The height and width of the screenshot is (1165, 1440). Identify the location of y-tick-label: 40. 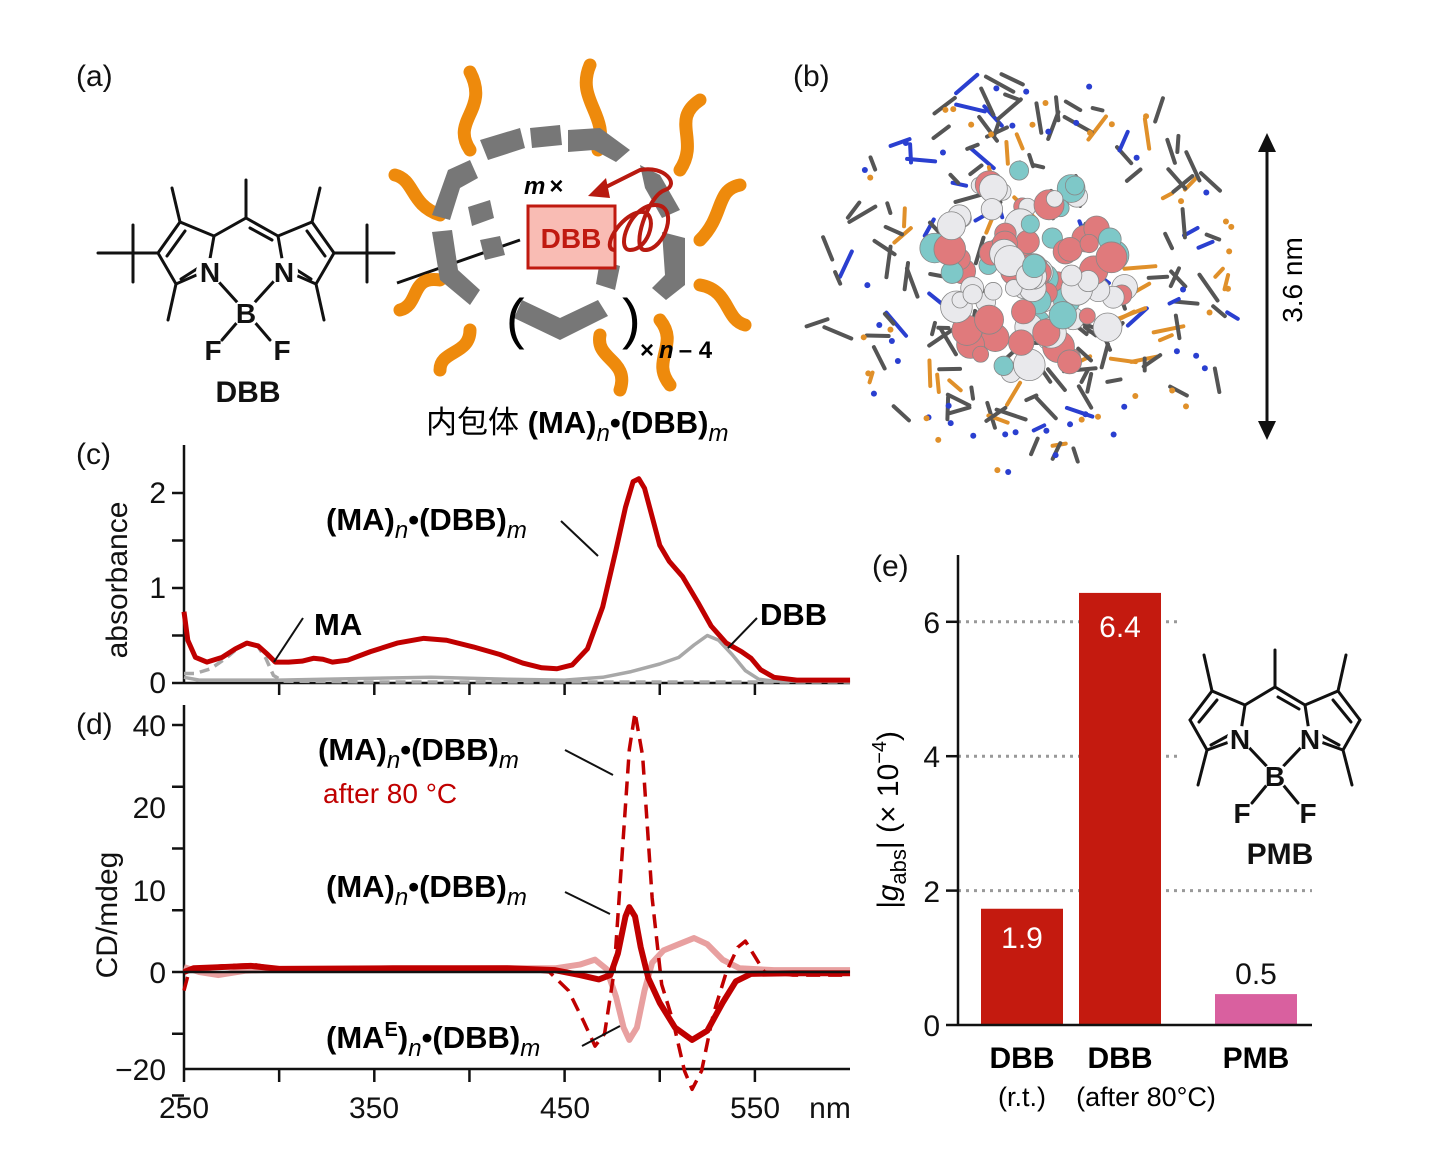
(149, 726).